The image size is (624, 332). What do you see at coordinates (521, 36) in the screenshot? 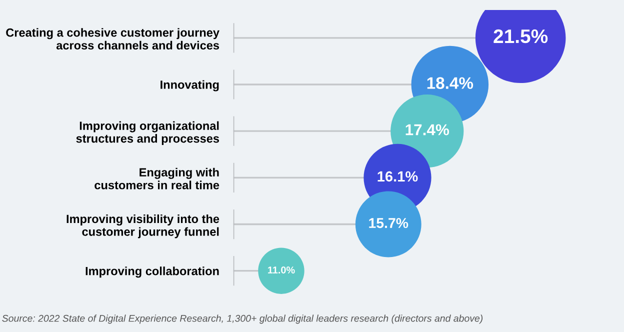
I see `data-label: 21.5%` at bounding box center [521, 36].